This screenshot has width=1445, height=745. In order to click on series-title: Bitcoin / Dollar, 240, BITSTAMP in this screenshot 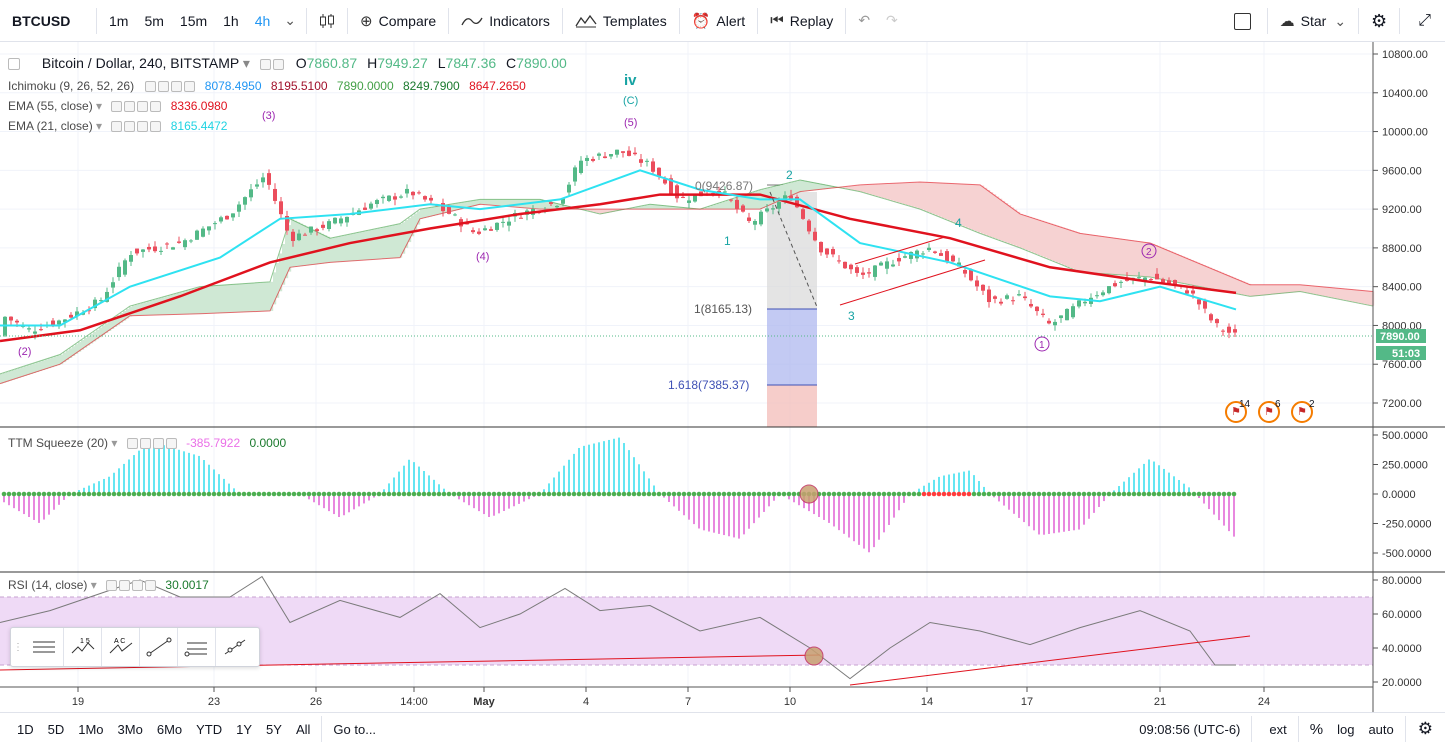, I will do `click(140, 63)`.